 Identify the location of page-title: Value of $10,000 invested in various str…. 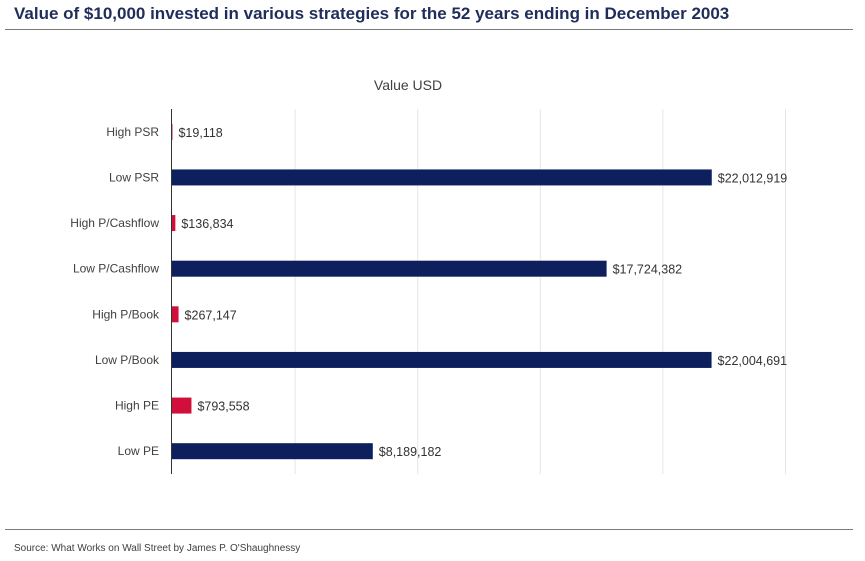
(372, 13).